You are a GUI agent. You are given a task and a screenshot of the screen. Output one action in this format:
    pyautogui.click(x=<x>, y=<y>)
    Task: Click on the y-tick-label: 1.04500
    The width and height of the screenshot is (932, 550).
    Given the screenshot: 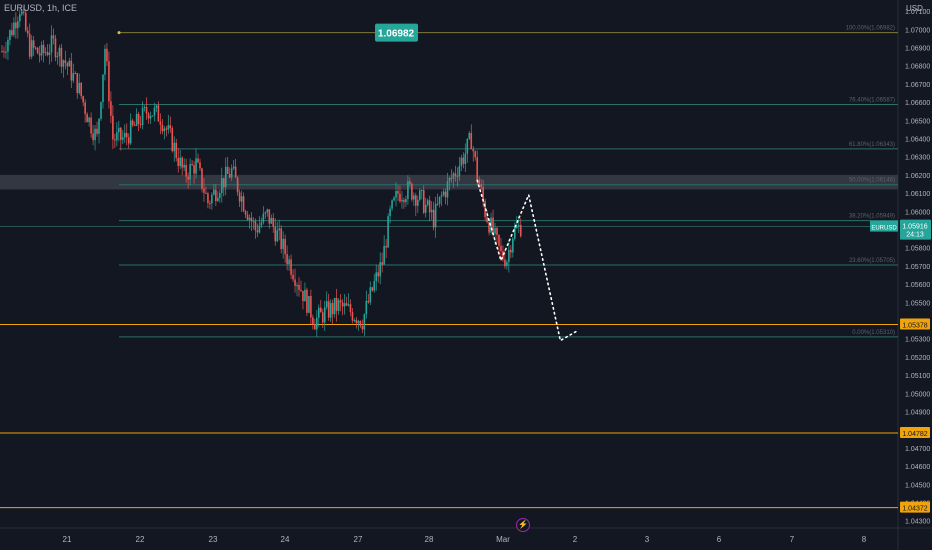 What is the action you would take?
    pyautogui.click(x=917, y=485)
    